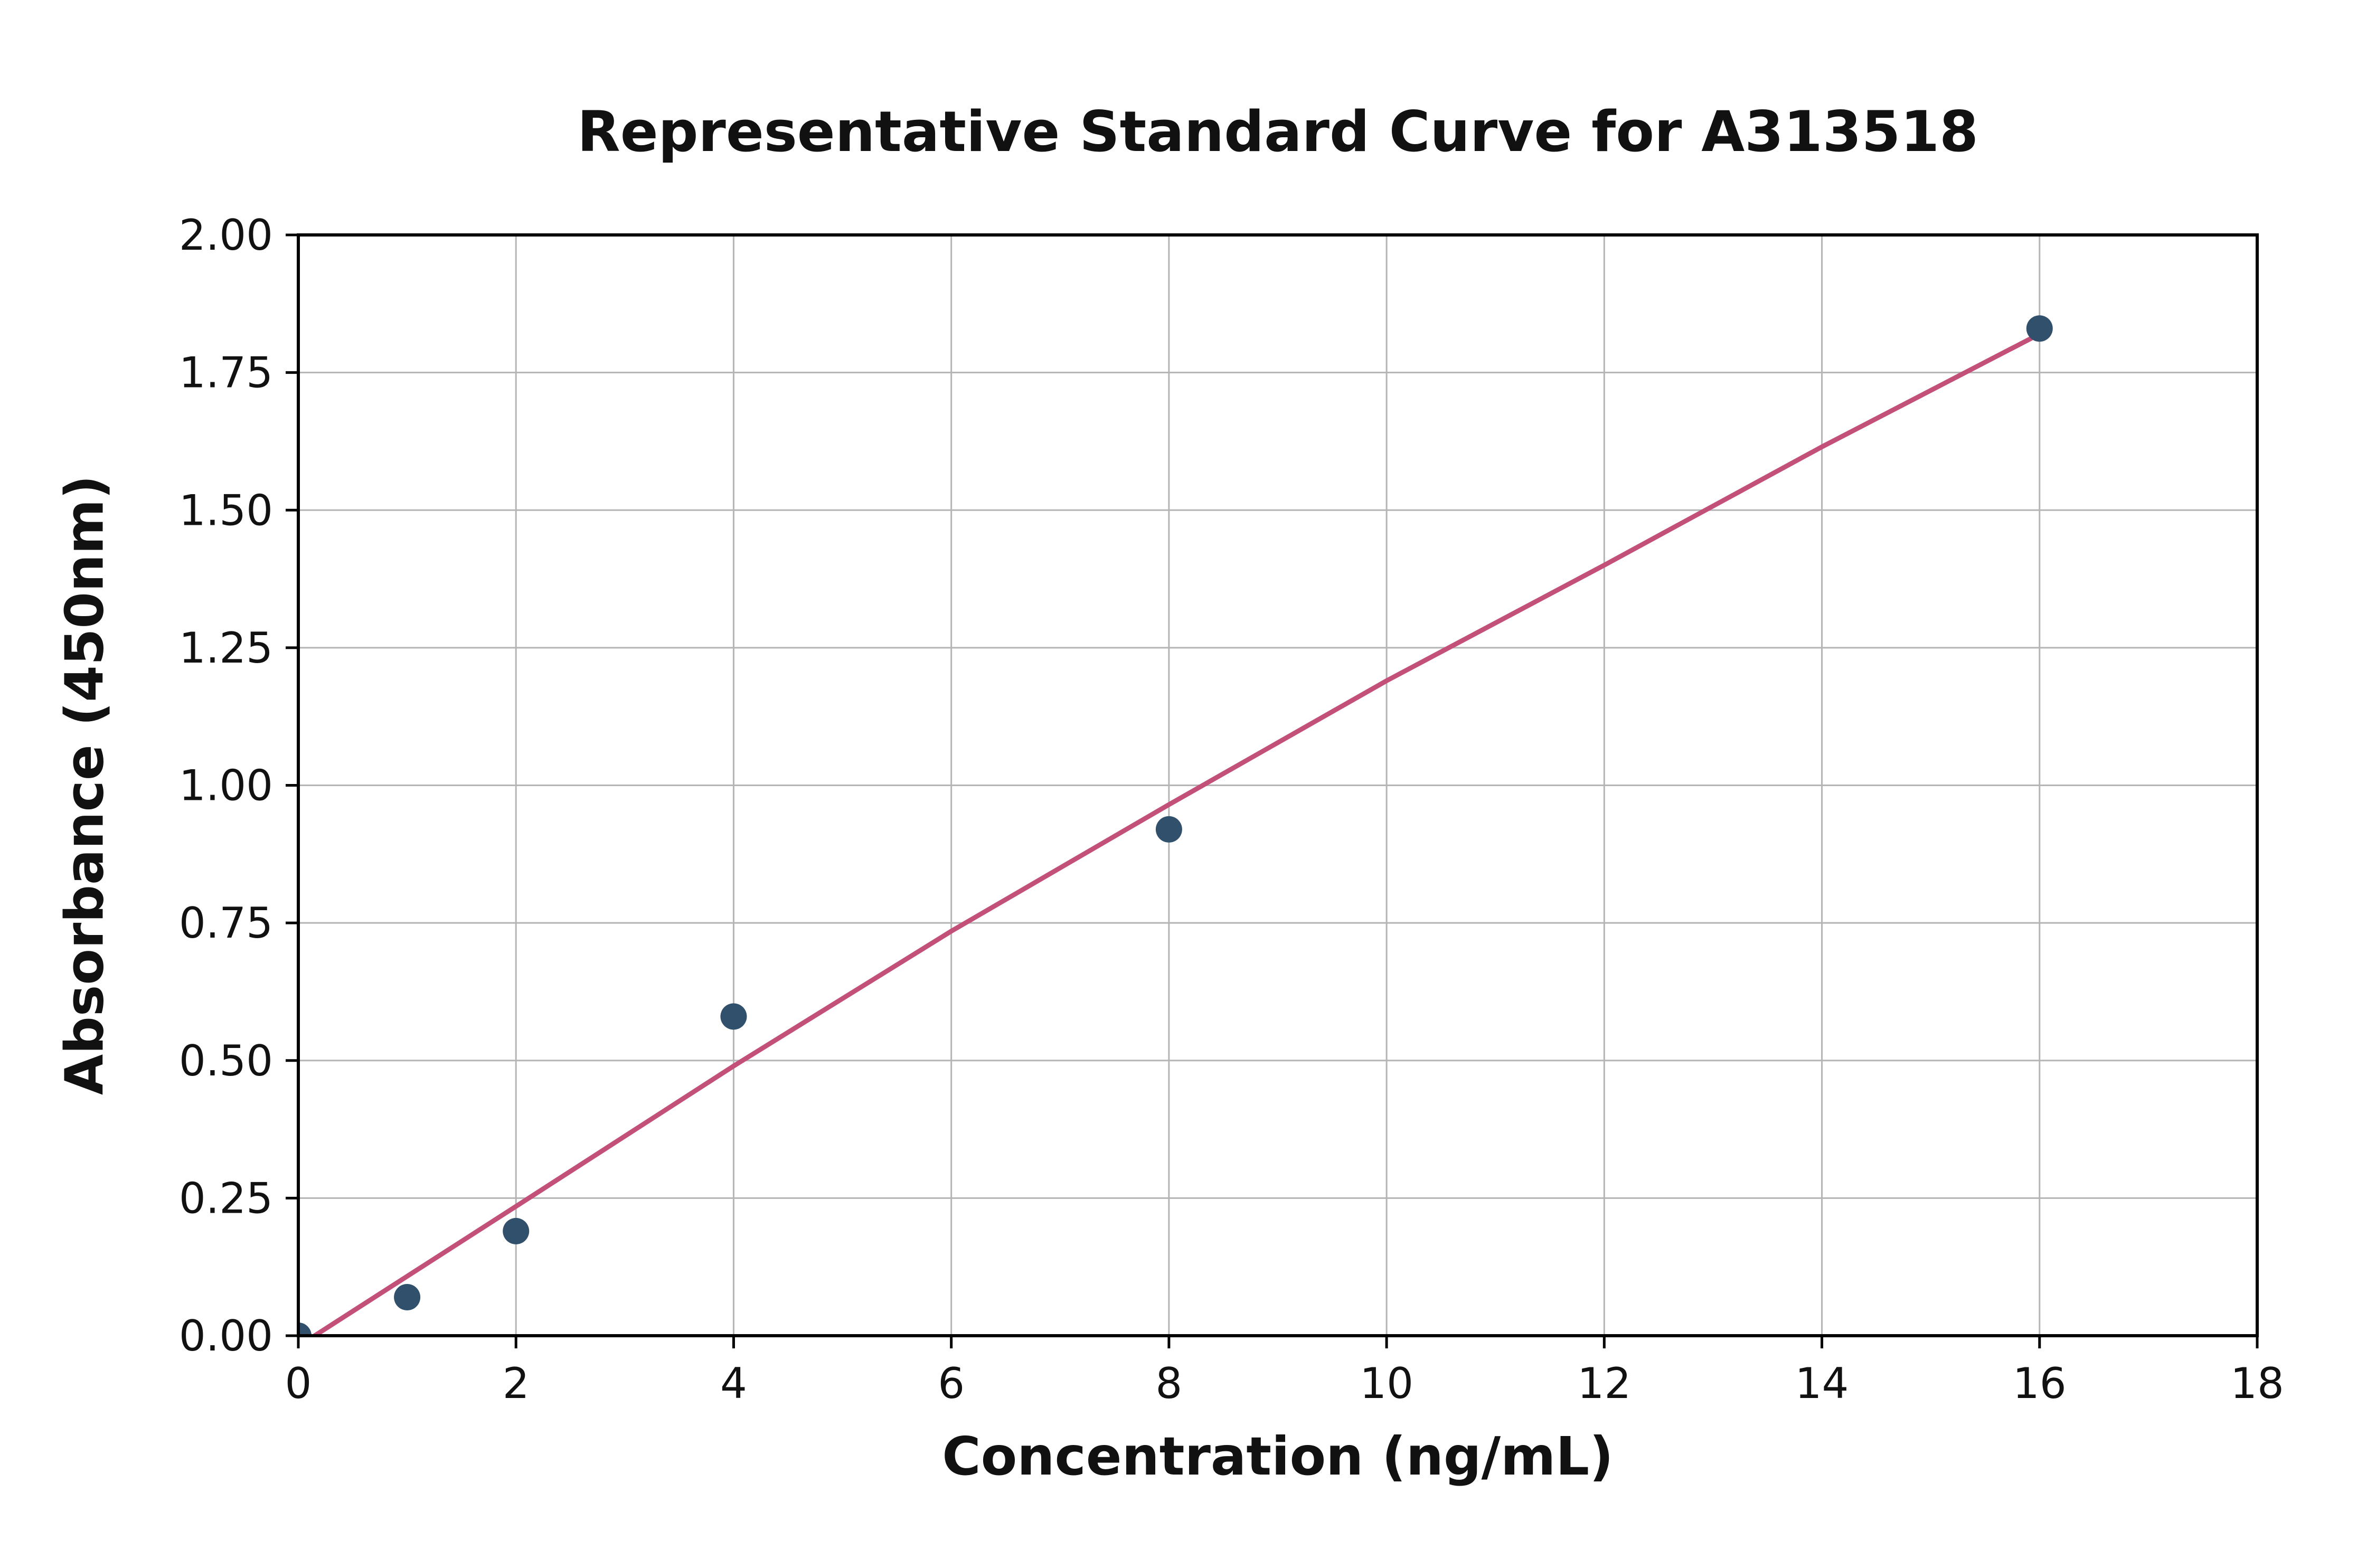 The image size is (2376, 1568). Describe the element at coordinates (1822, 1384) in the screenshot. I see `svg-text: 14` at that location.